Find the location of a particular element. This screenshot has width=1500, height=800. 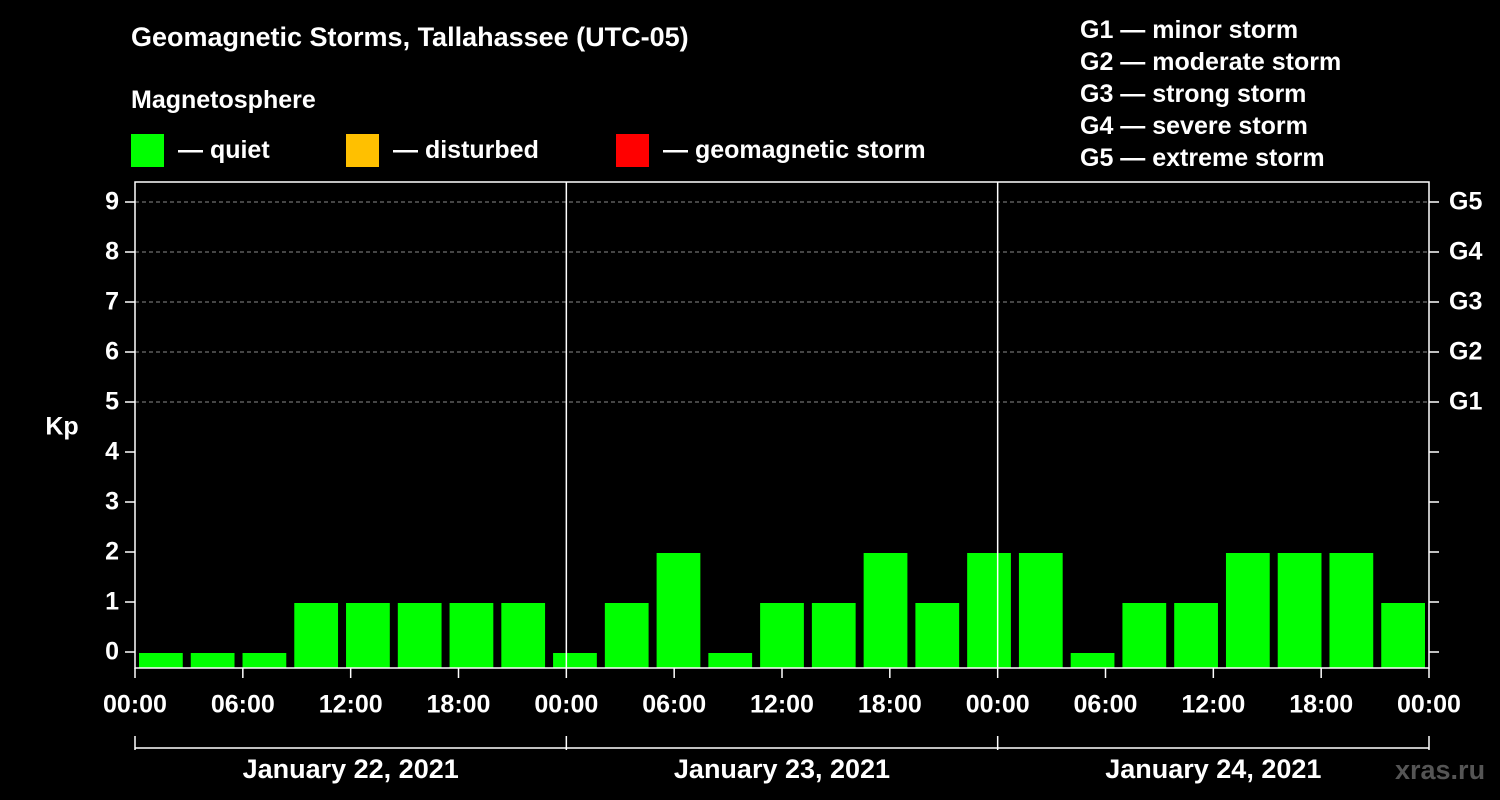

g-scale-item-g4: G4 — severe storm is located at coordinates (1194, 126).